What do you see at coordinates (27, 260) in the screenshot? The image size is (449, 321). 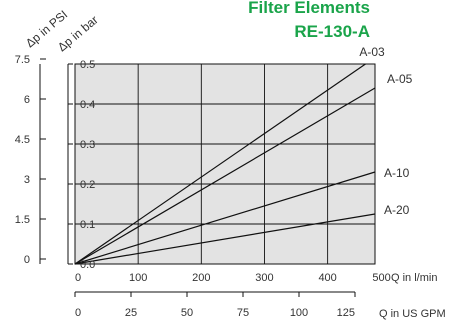 I see `y-tick-label-psi: 0` at bounding box center [27, 260].